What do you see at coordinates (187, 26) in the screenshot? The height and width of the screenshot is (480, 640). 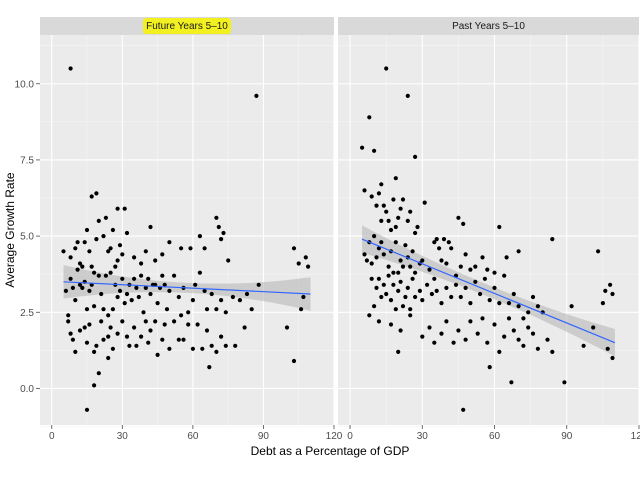 I see `facet-strip-highlight` at bounding box center [187, 26].